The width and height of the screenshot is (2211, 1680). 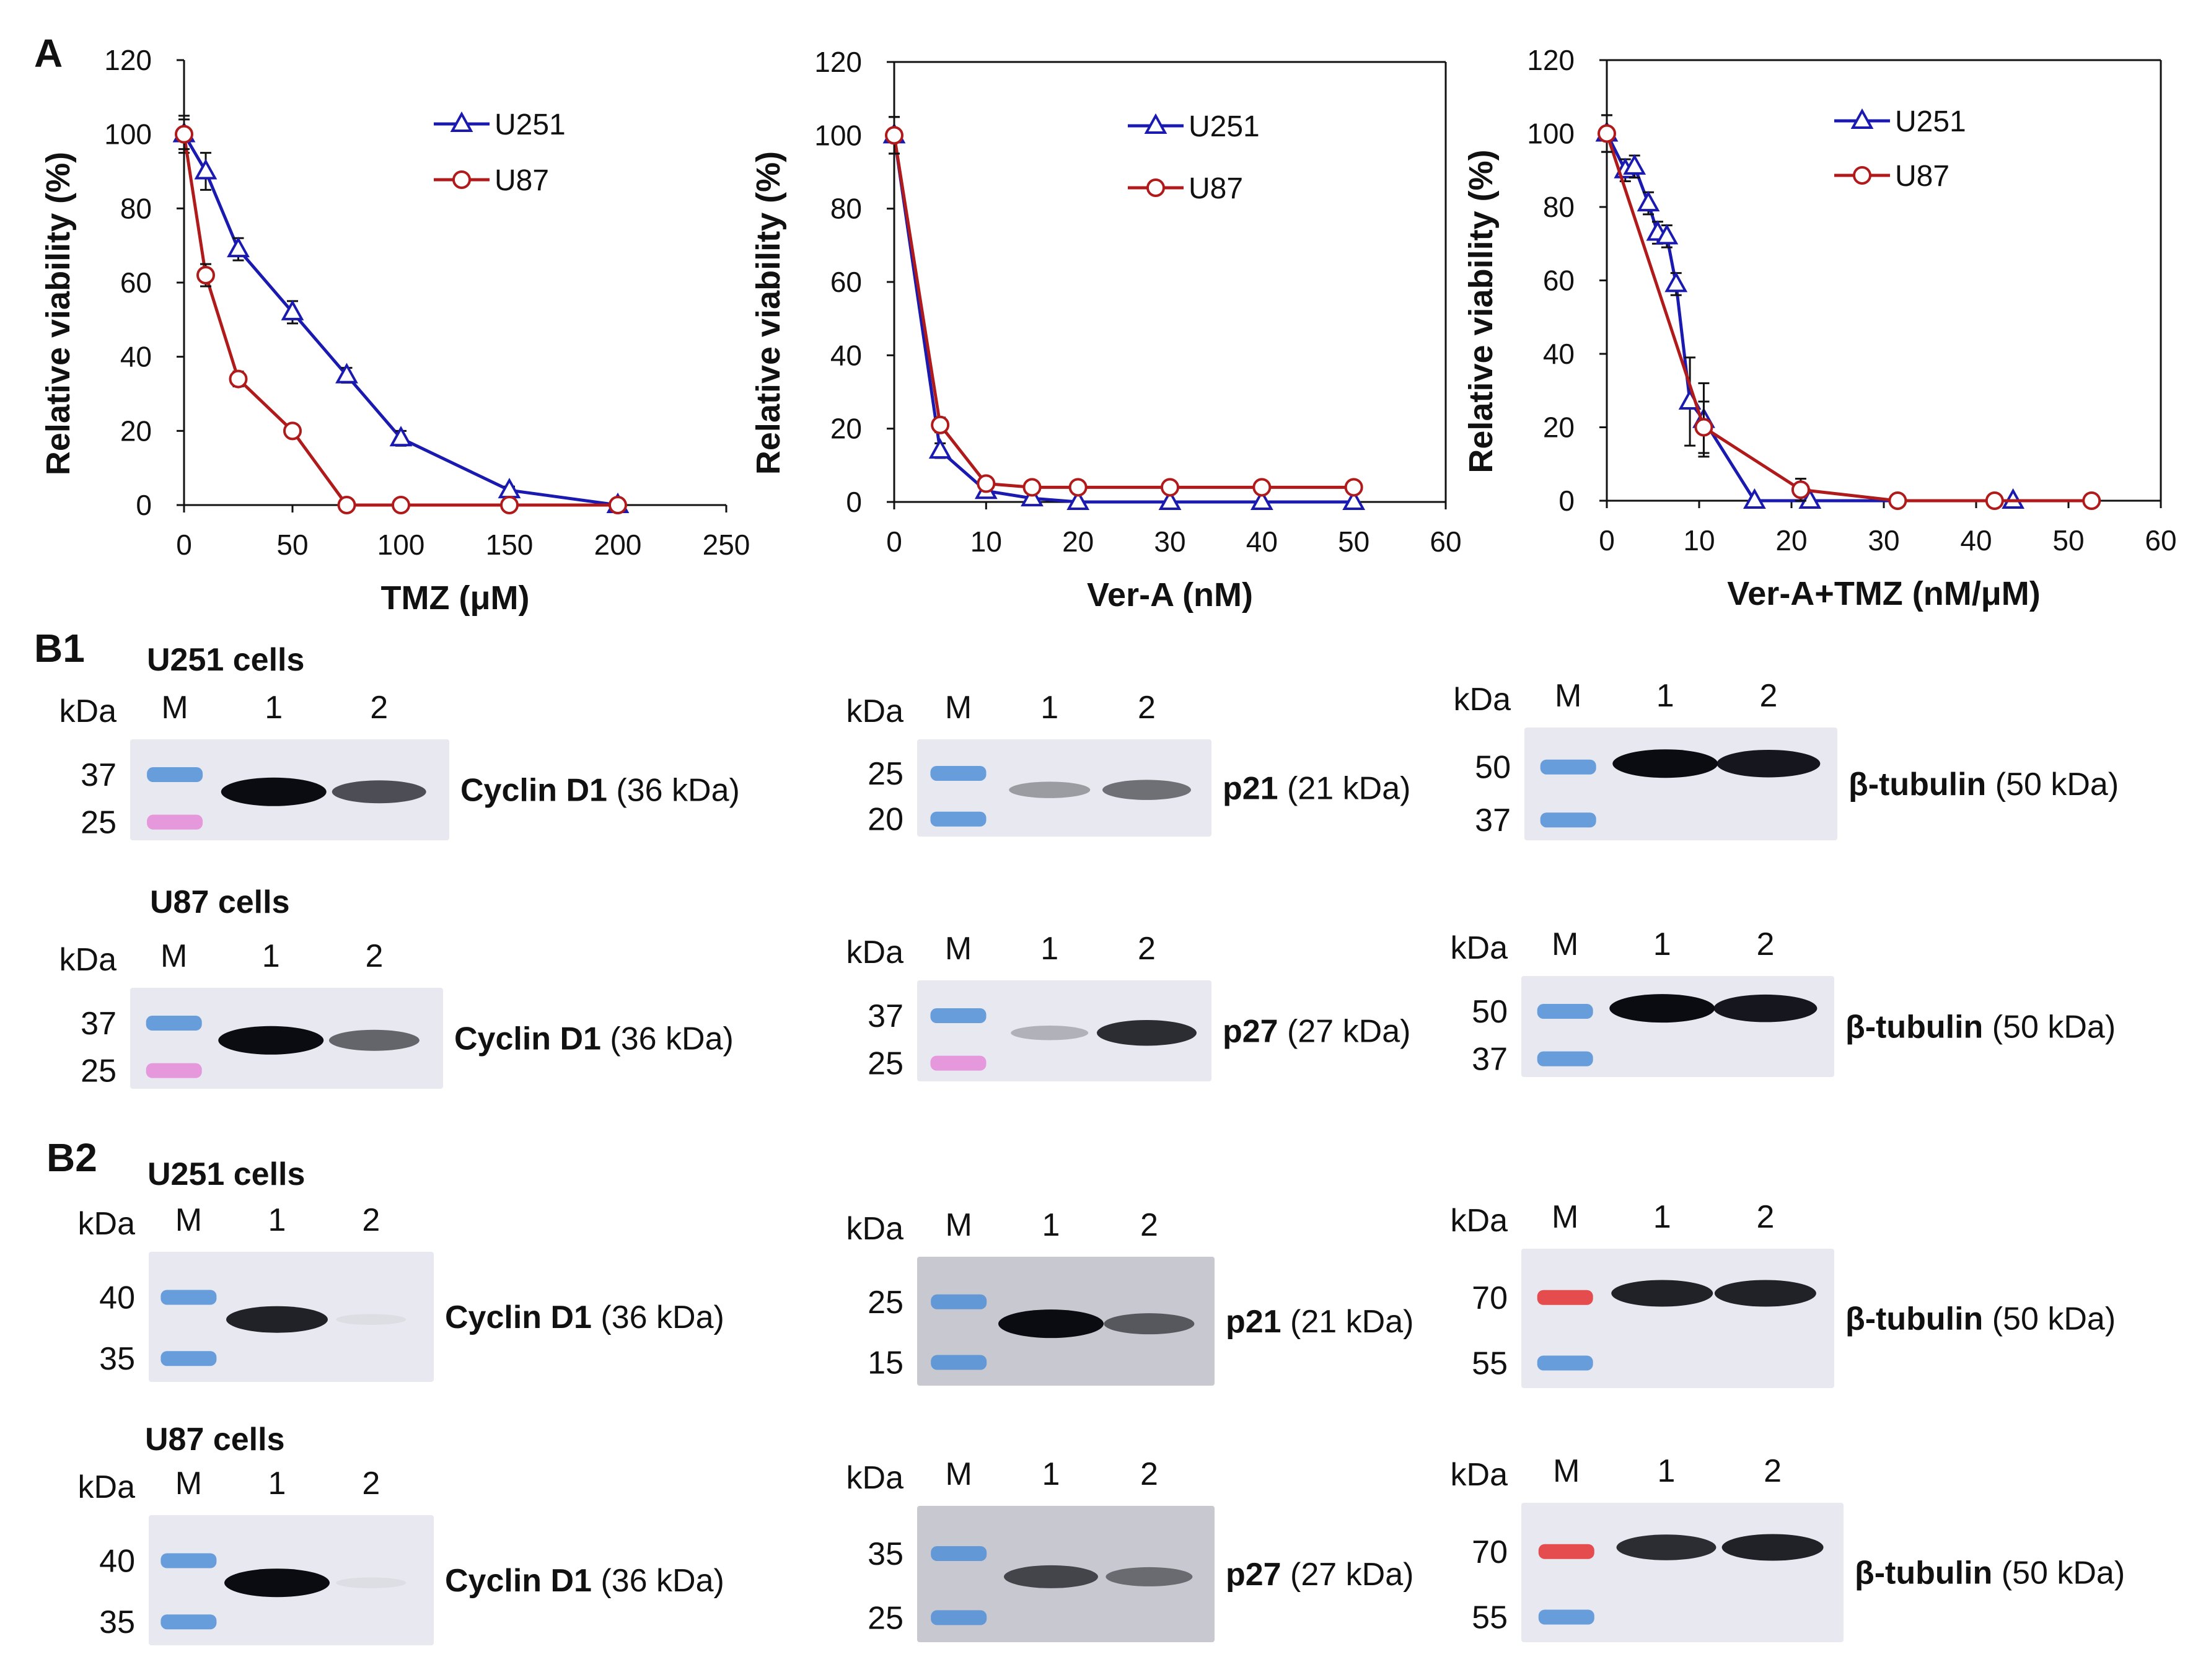 I want to click on protein-label: p21 (21 kDa), so click(x=1316, y=789).